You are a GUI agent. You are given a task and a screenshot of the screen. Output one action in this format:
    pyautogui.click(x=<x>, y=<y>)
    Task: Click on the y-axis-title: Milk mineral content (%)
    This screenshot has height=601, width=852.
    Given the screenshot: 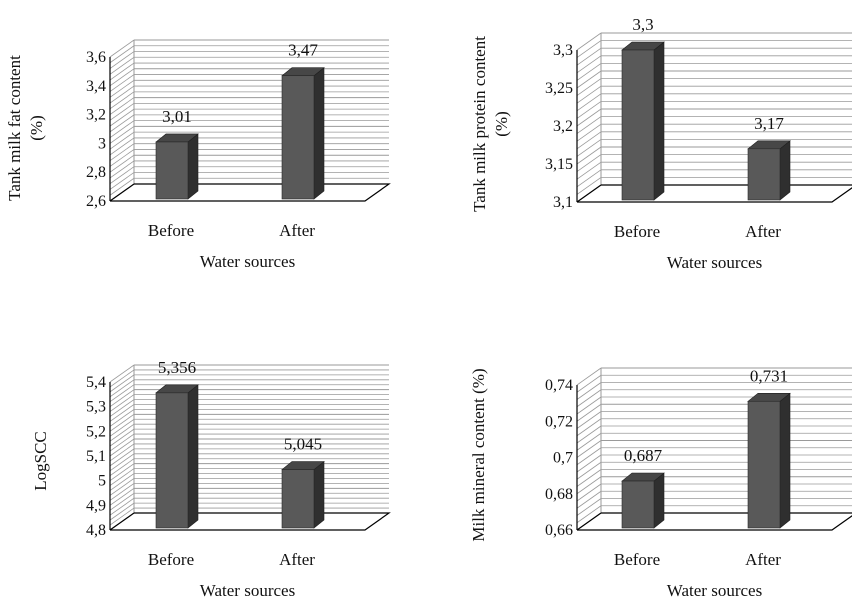 What is the action you would take?
    pyautogui.click(x=478, y=454)
    